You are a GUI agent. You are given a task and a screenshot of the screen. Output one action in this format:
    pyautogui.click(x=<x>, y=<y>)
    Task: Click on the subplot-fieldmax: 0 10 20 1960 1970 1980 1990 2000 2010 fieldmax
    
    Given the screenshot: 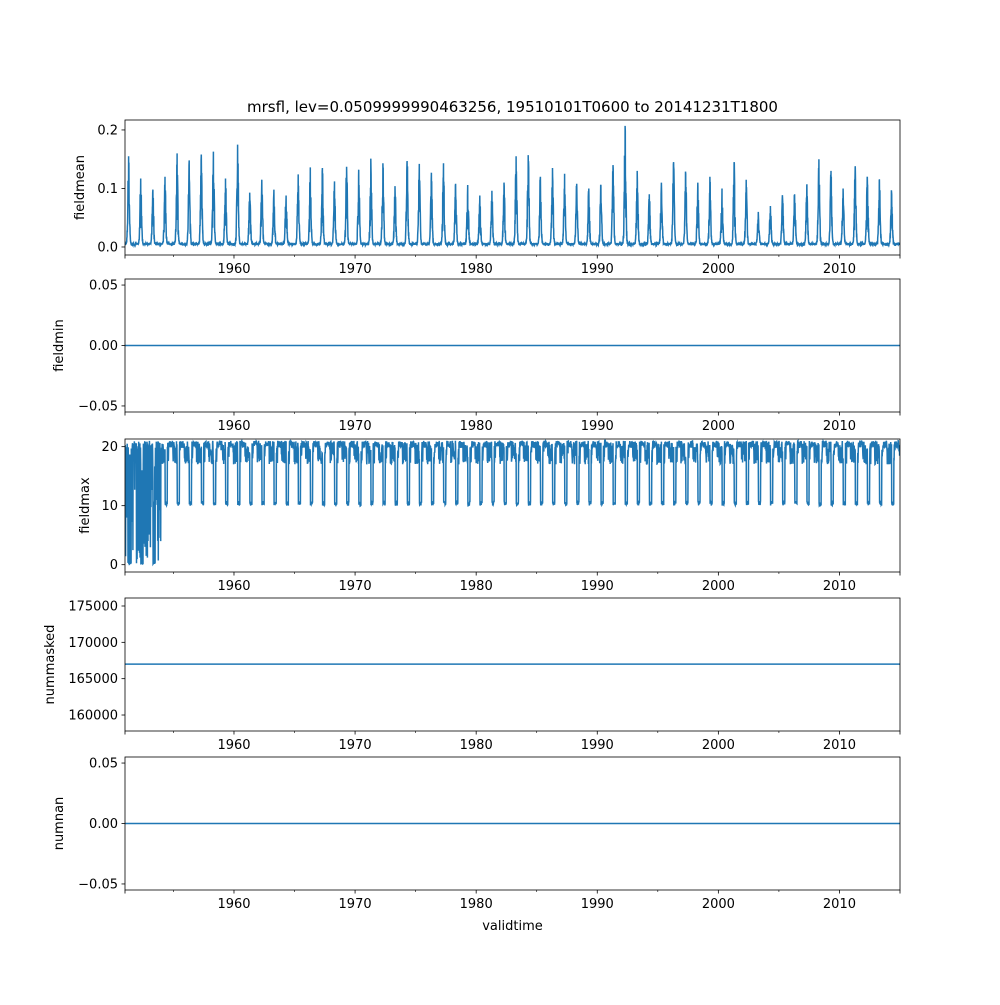 What is the action you would take?
    pyautogui.click(x=489, y=516)
    